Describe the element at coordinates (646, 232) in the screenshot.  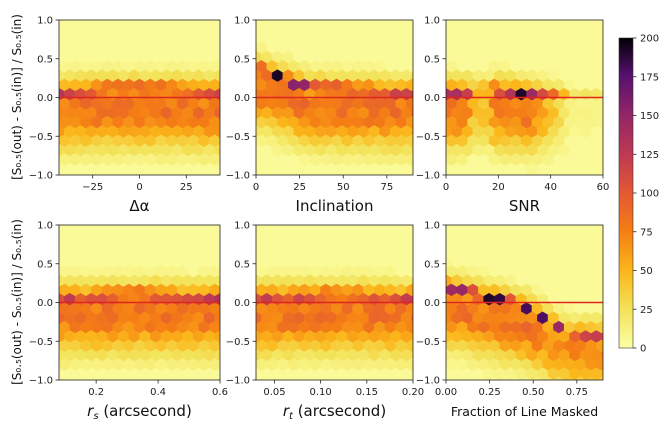
I see `colorbar-tick-label: 75` at that location.